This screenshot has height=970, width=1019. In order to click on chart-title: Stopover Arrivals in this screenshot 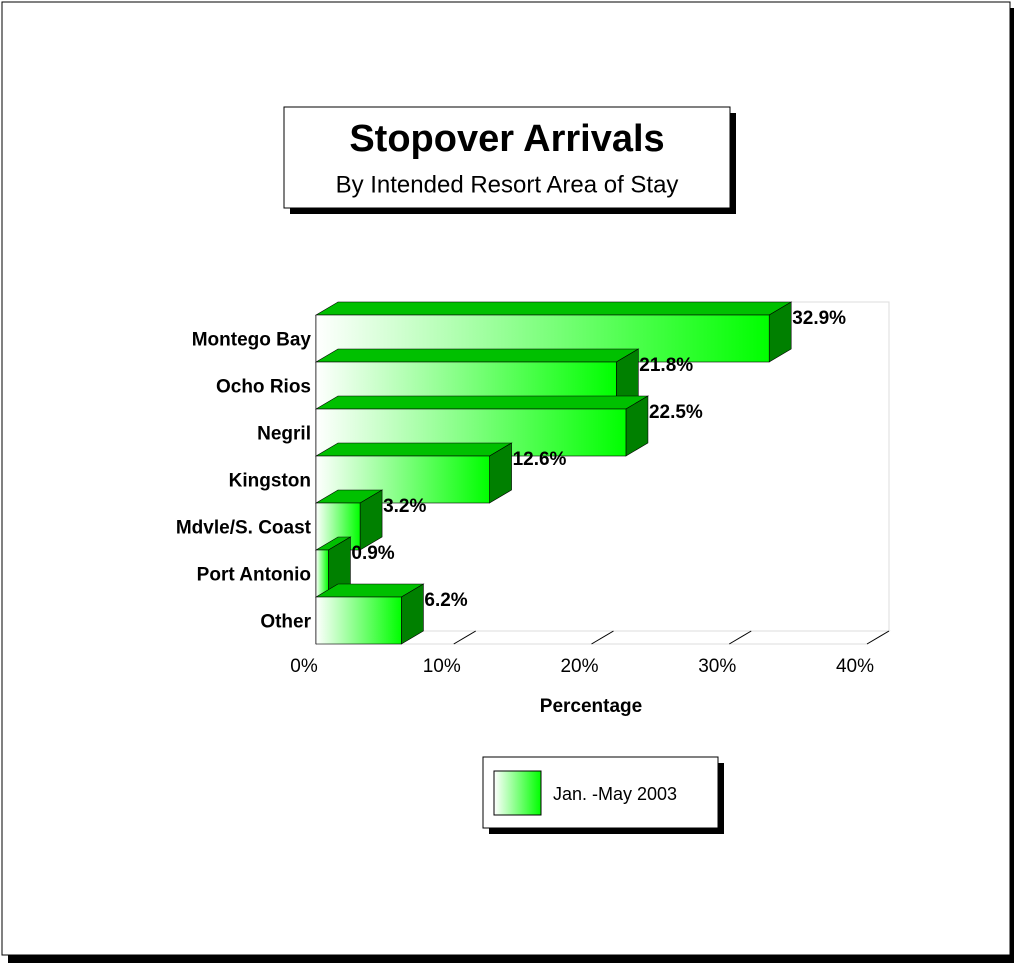, I will do `click(506, 139)`.